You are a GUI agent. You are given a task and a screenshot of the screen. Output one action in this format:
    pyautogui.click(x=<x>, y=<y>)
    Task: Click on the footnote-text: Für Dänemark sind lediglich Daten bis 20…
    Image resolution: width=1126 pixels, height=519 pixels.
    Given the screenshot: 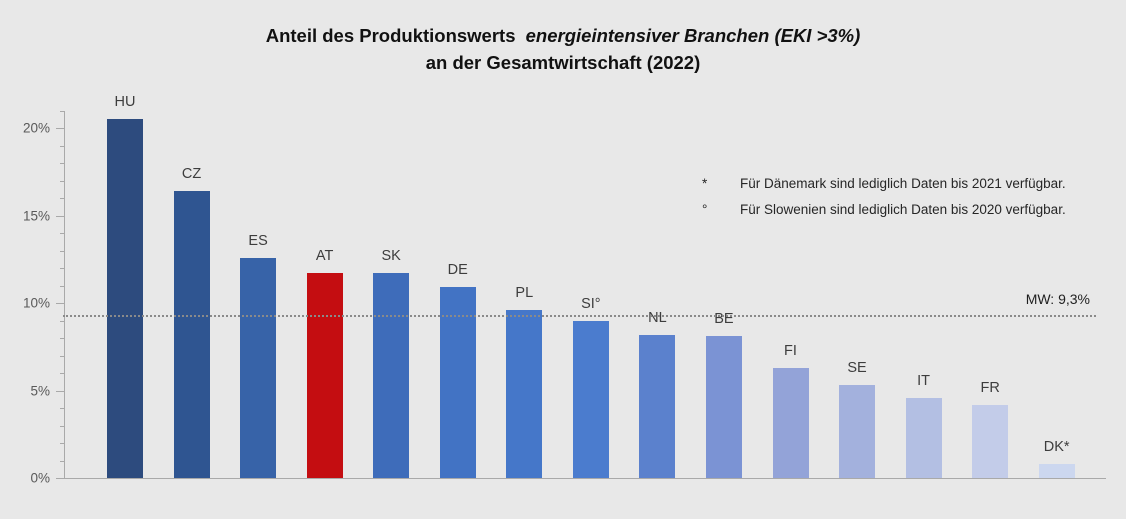 What is the action you would take?
    pyautogui.click(x=903, y=183)
    